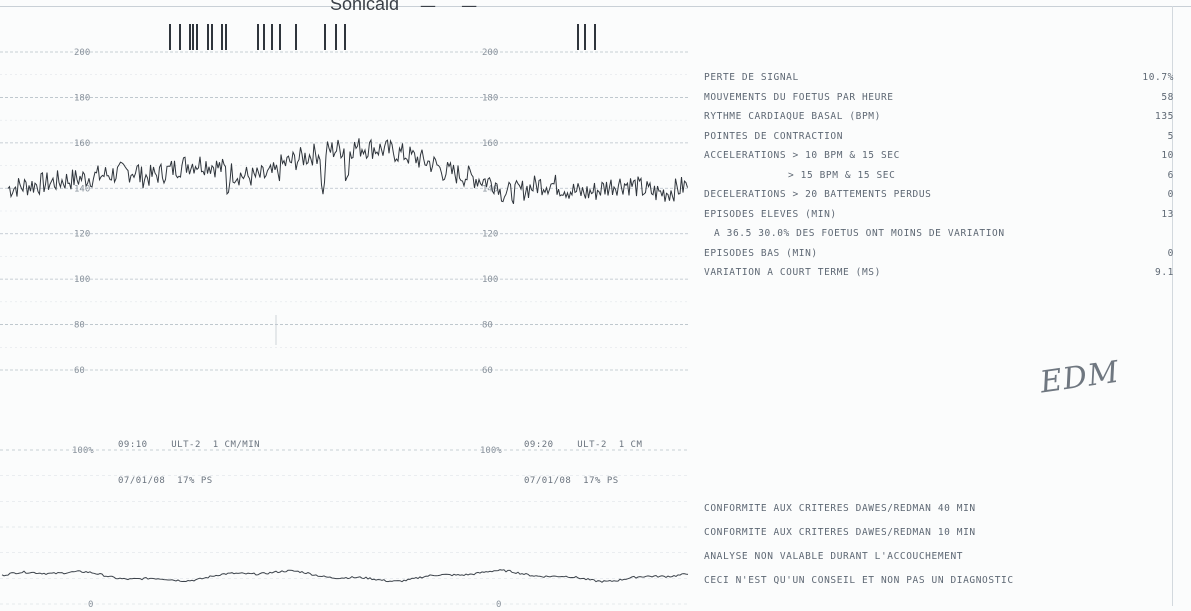  I want to click on stat-row: MOUVEMENTS DU FOETUS PAR HEURE 58, so click(939, 98).